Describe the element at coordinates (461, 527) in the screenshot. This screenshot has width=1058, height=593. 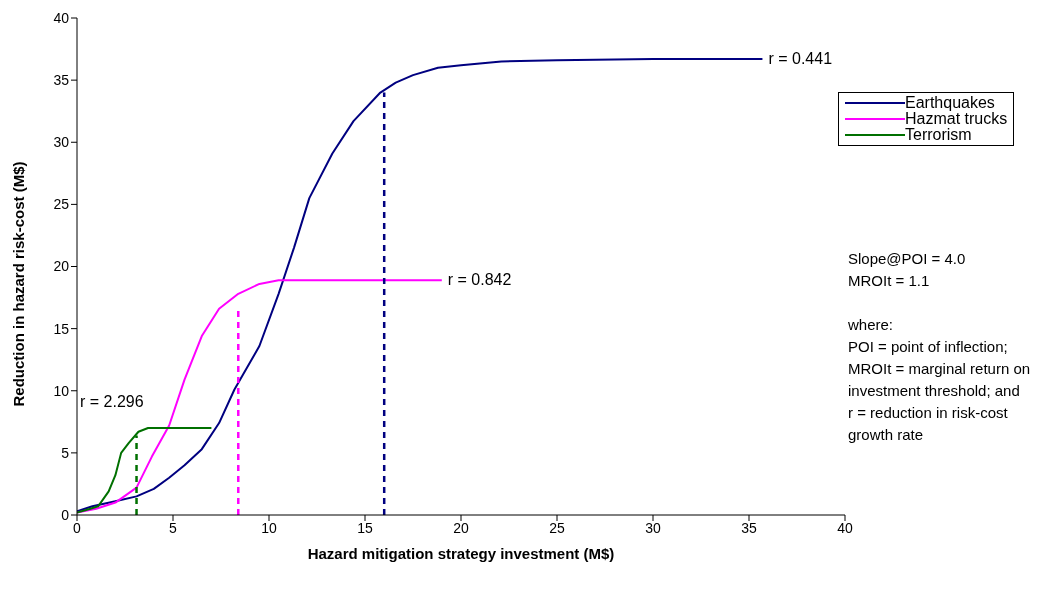
I see `x-tick-label: 20` at that location.